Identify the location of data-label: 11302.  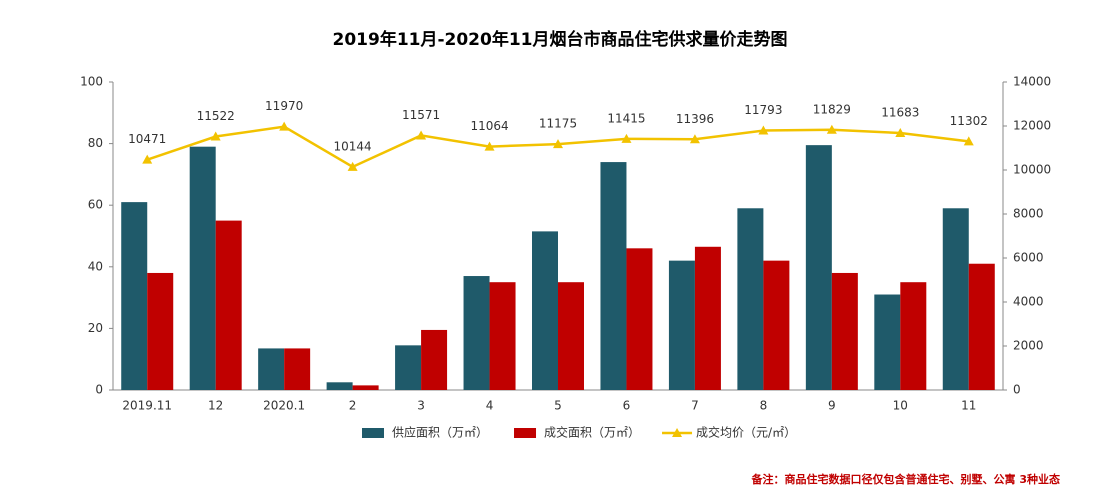
(969, 121).